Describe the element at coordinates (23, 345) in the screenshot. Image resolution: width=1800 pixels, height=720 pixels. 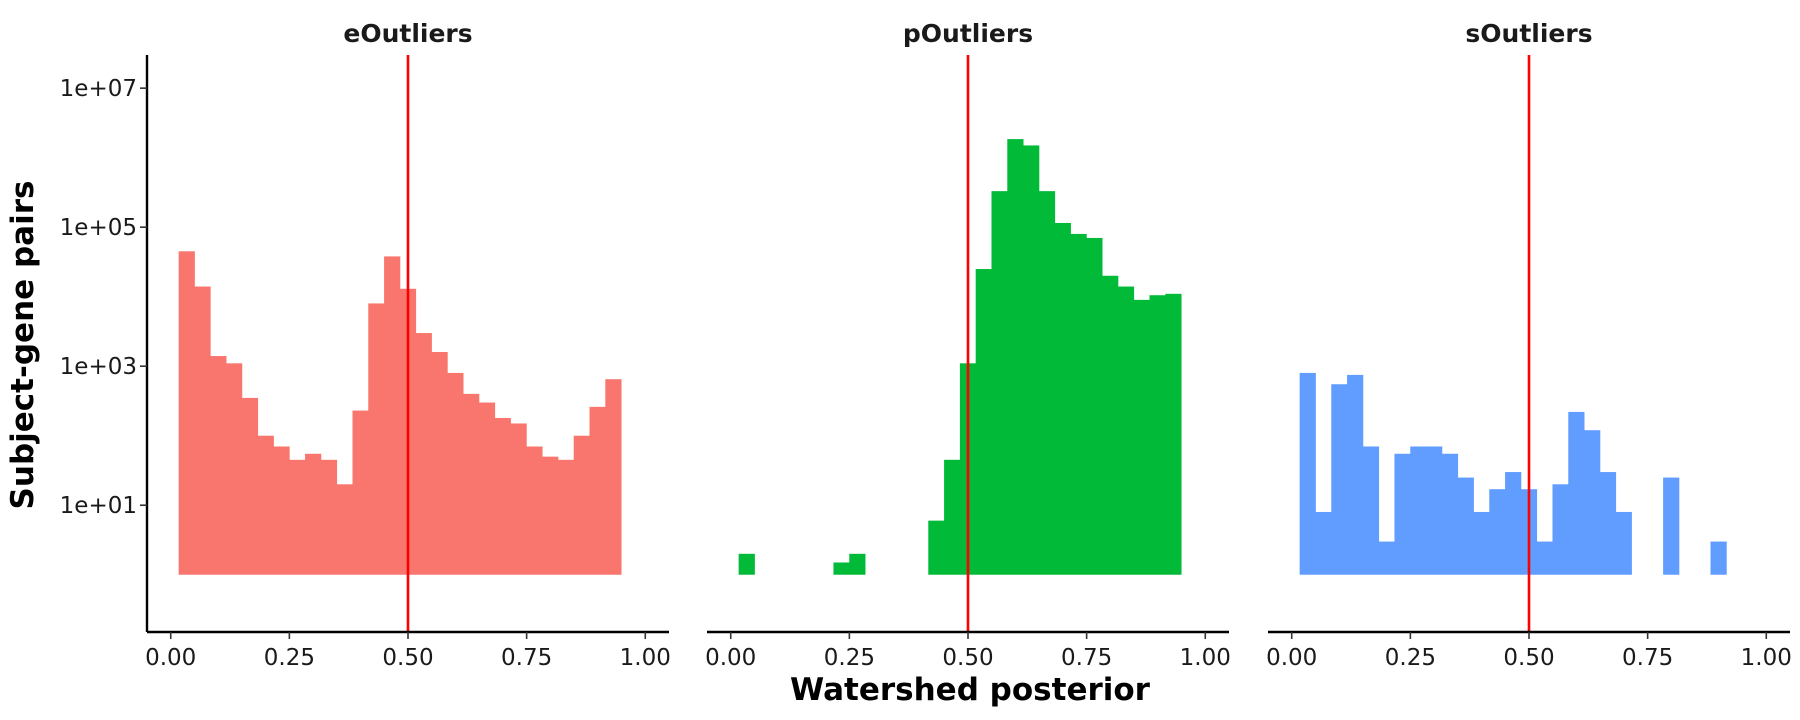
I see `y-axis-title: Subject-gene pairs` at that location.